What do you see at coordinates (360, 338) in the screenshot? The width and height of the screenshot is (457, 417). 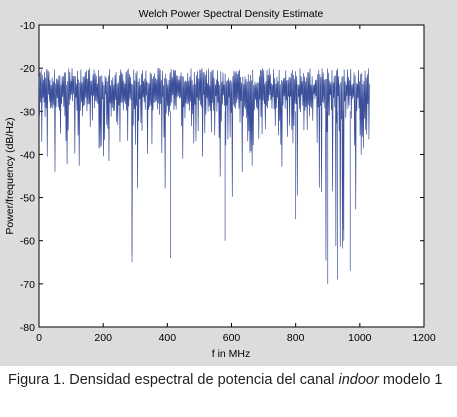 I see `x-tick-label: 1000` at bounding box center [360, 338].